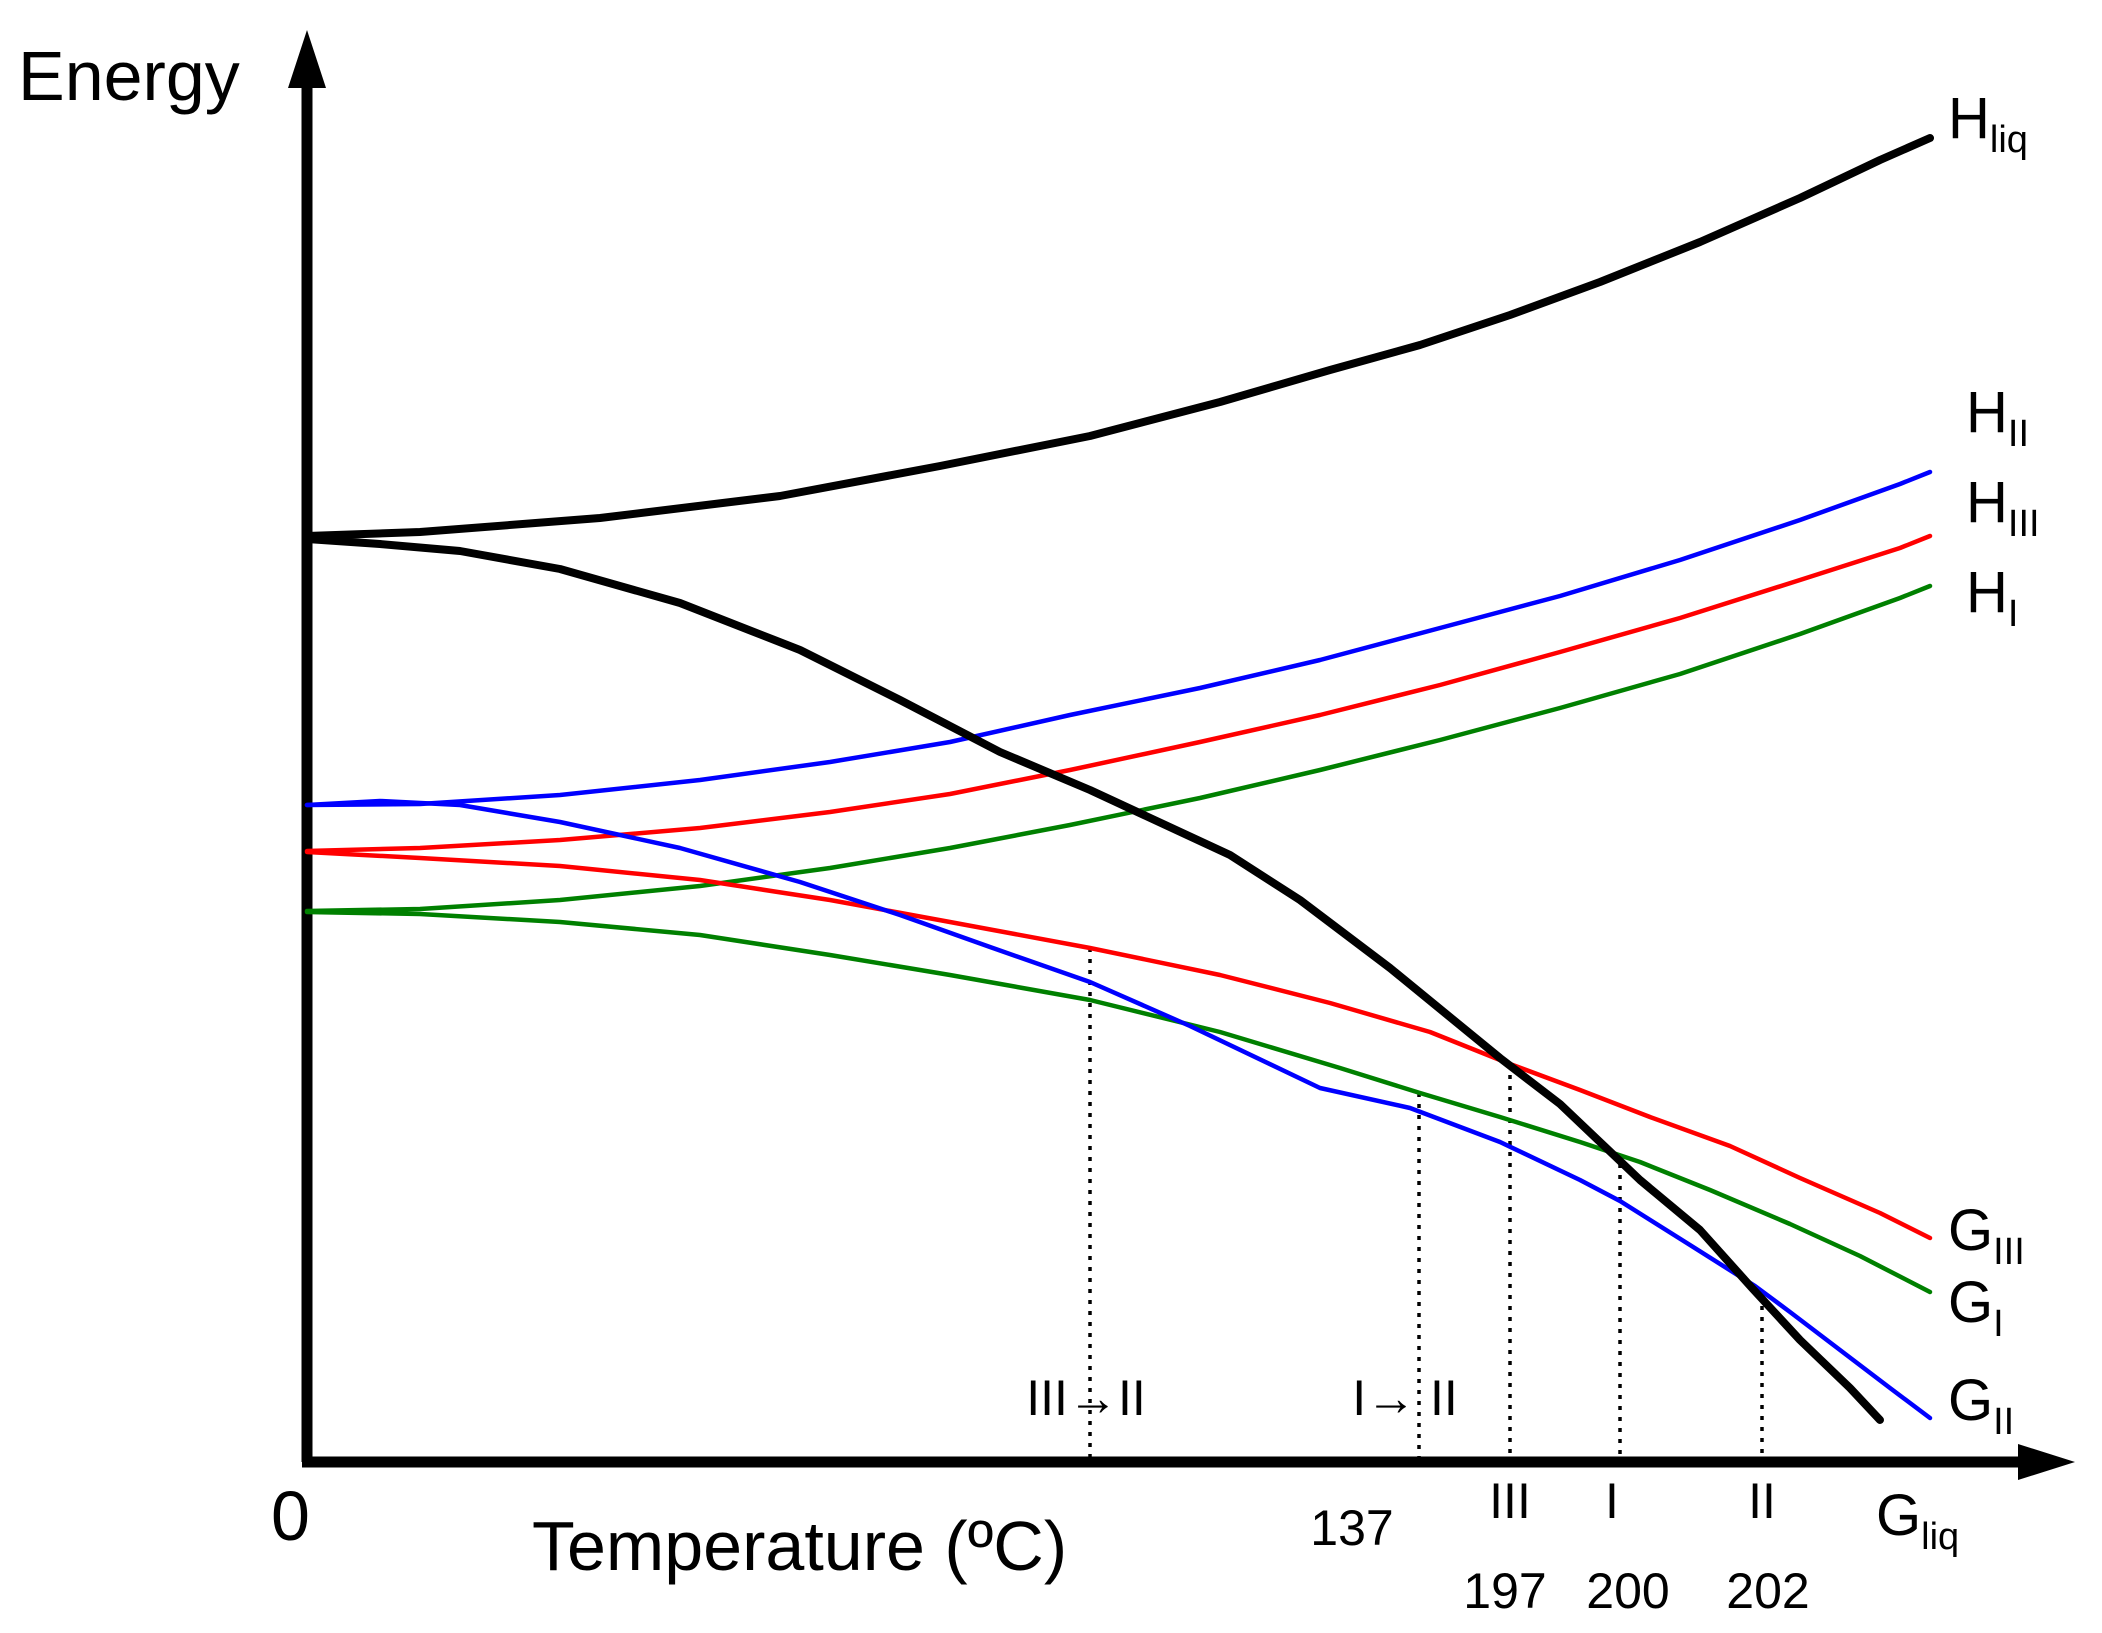 The image size is (2102, 1633). I want to click on origin-label: 0, so click(290, 1516).